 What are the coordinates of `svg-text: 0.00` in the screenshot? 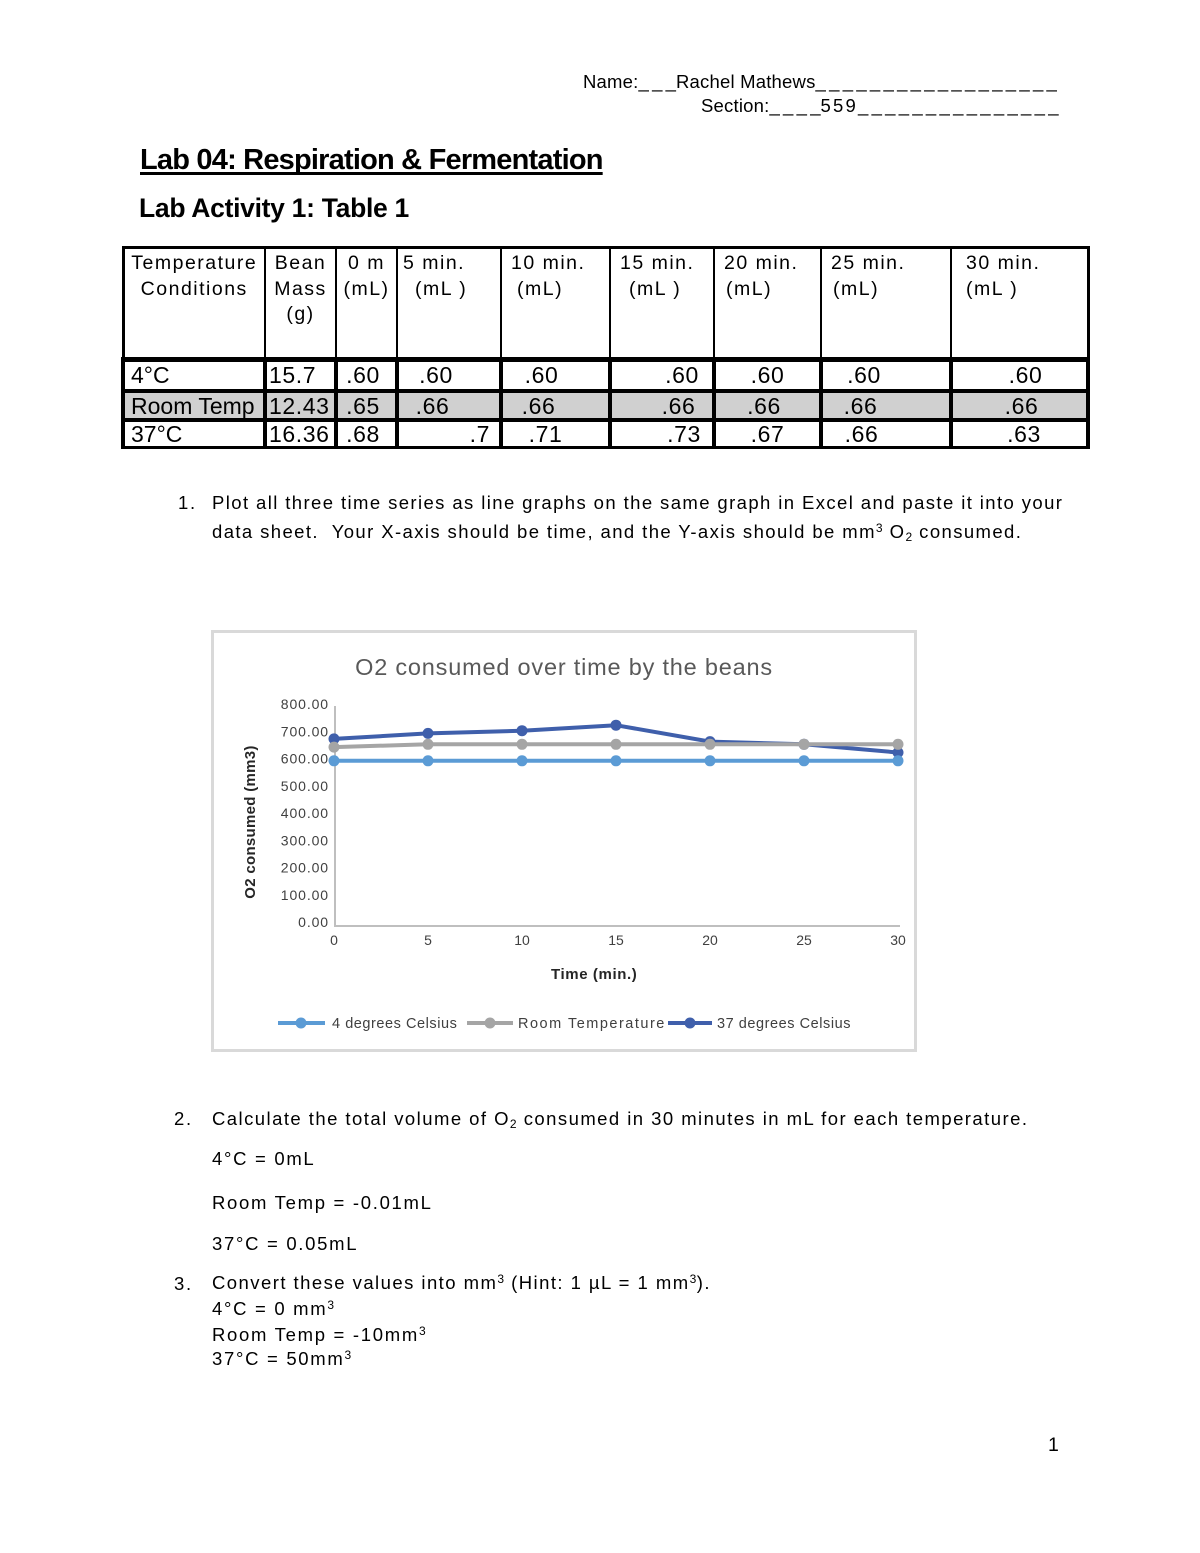 It's located at (313, 922).